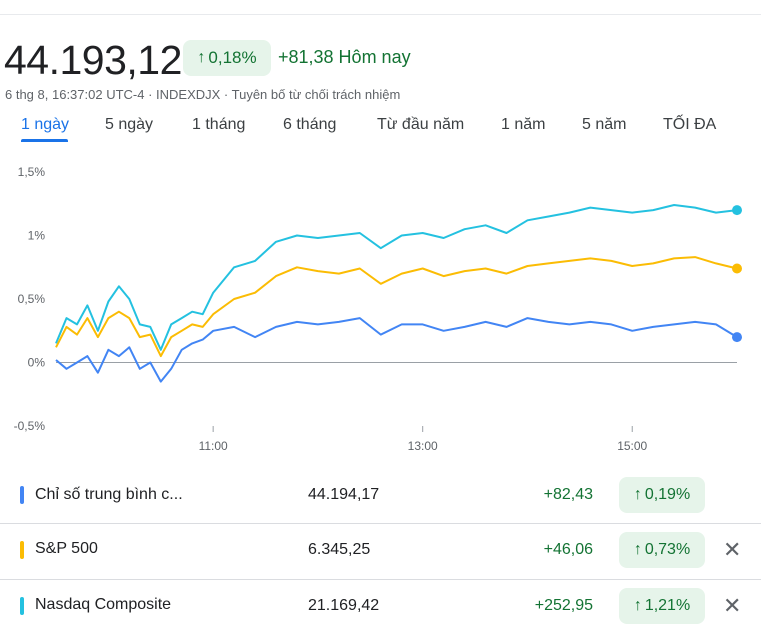 The image size is (761, 635). I want to click on tab-5-days: 5 ngày, so click(129, 124).